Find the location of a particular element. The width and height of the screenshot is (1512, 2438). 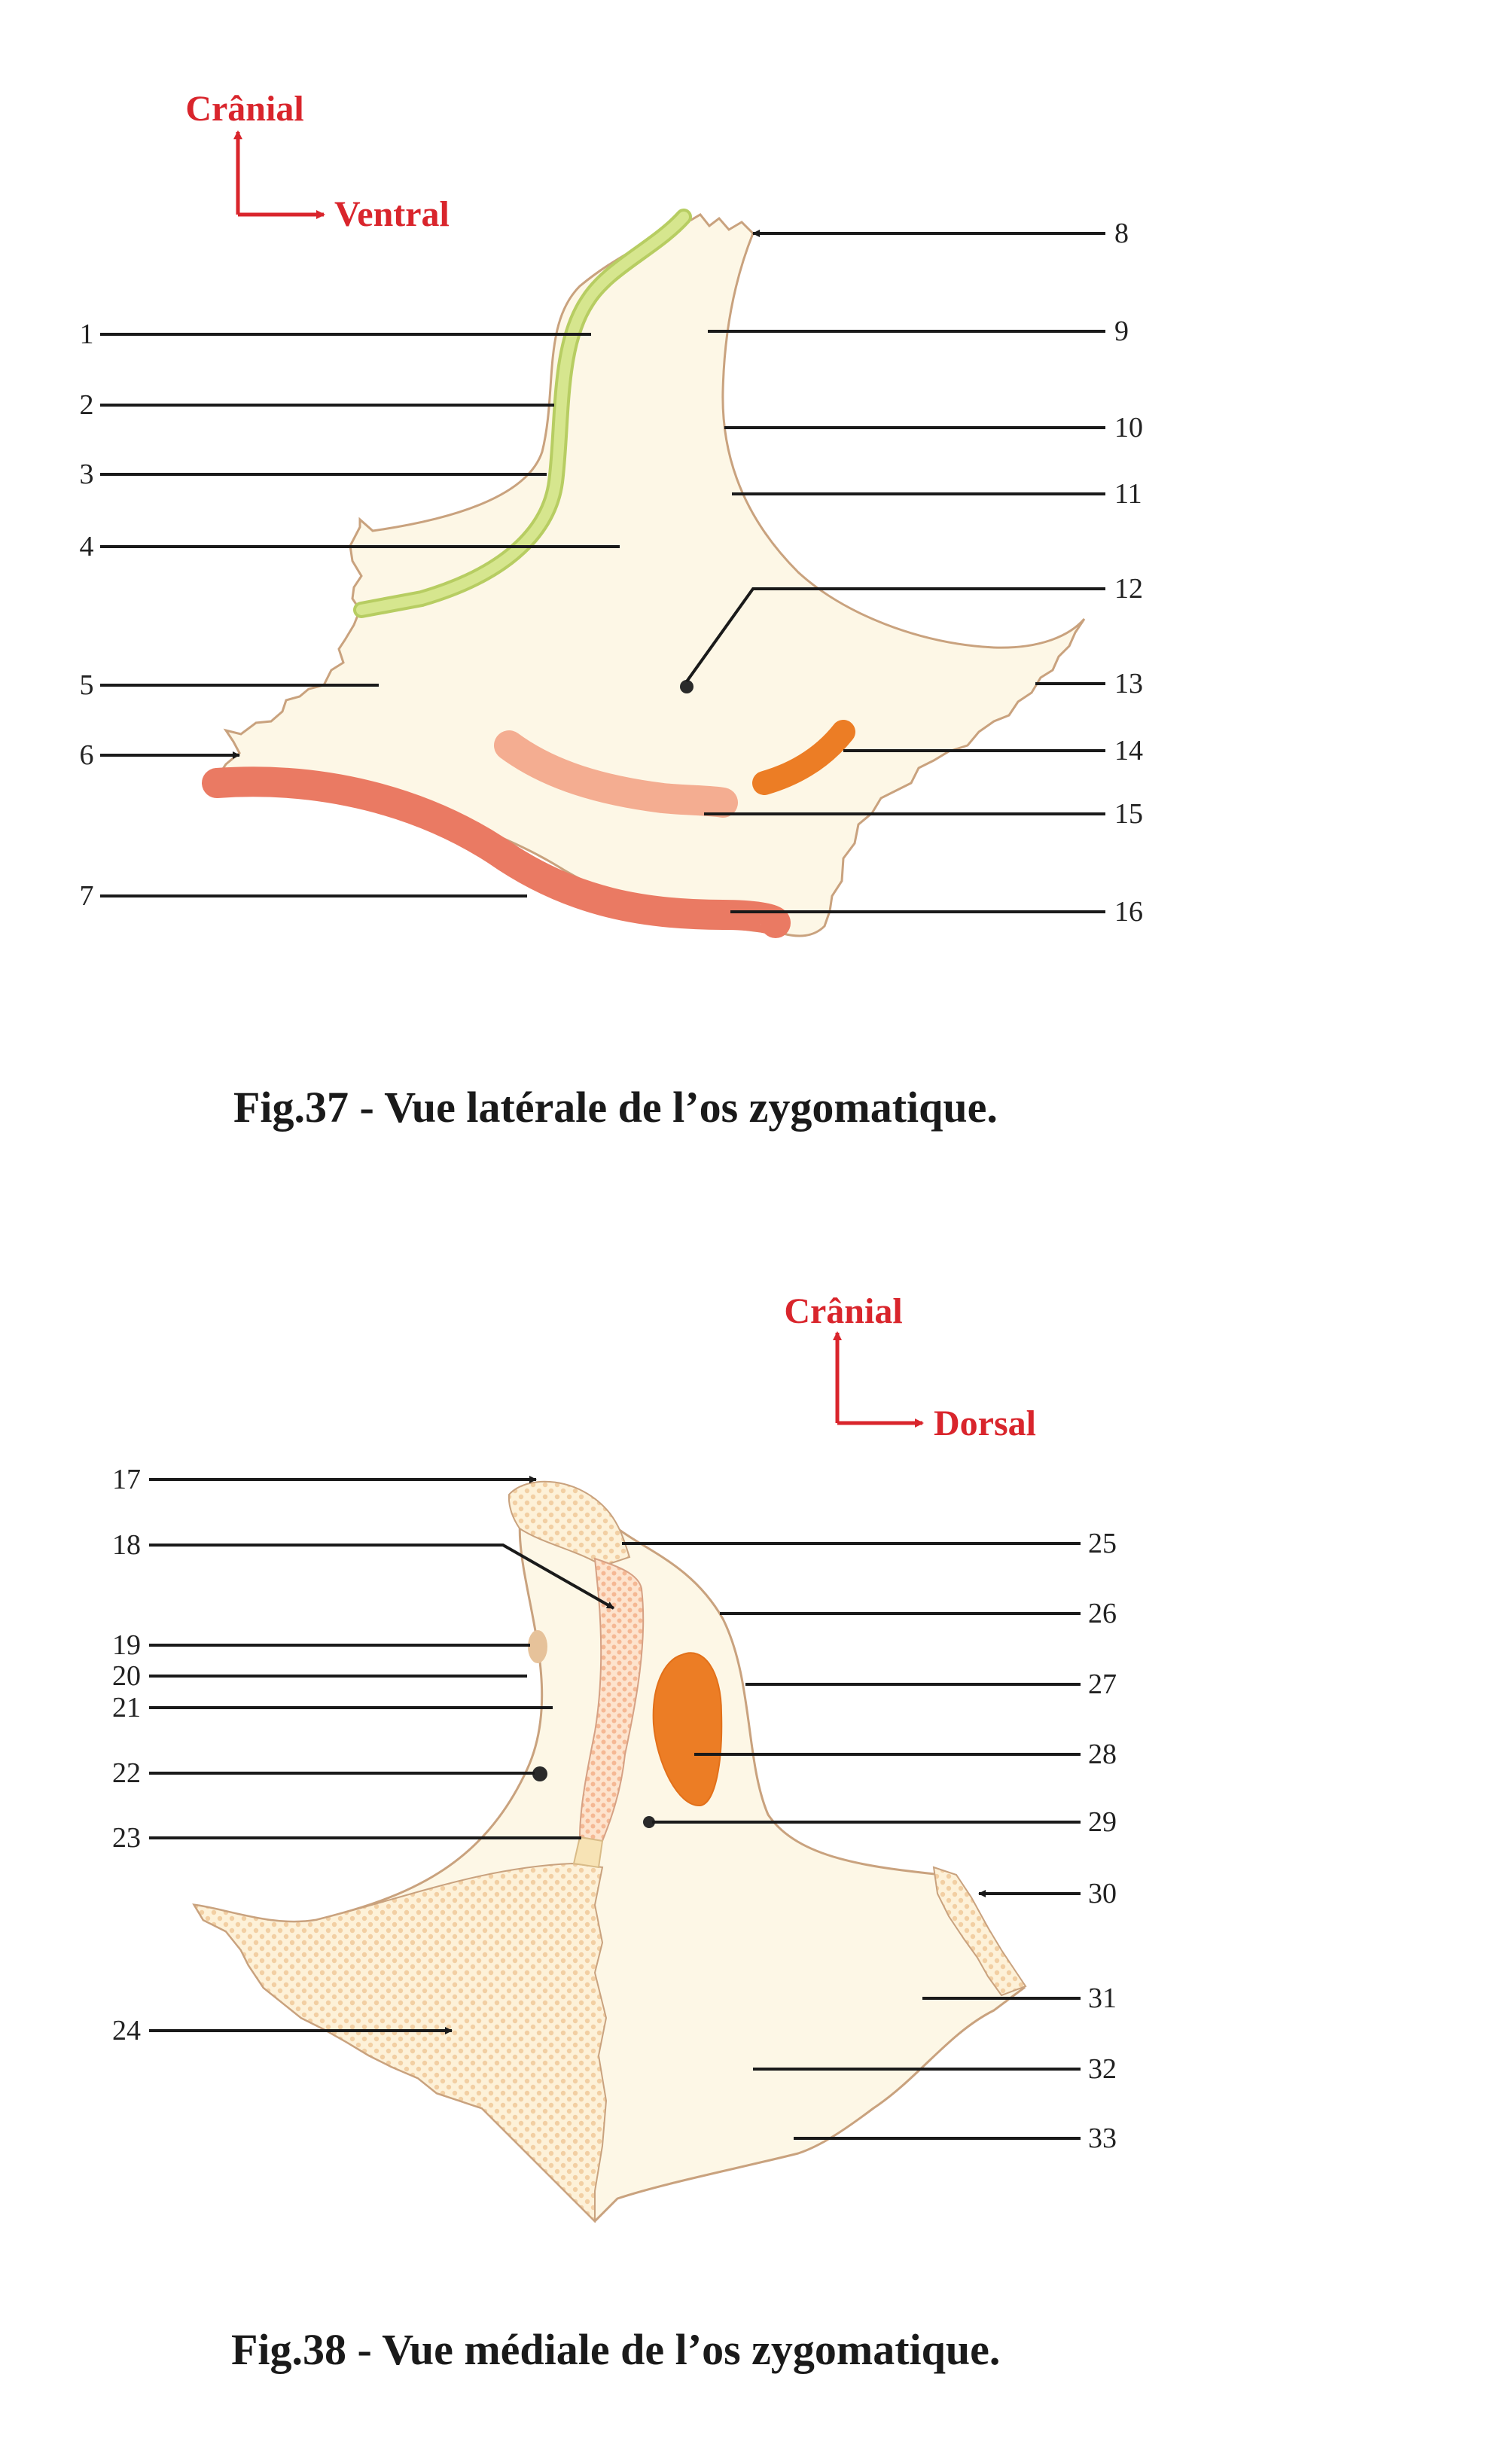

label-6: 6 is located at coordinates (87, 755).